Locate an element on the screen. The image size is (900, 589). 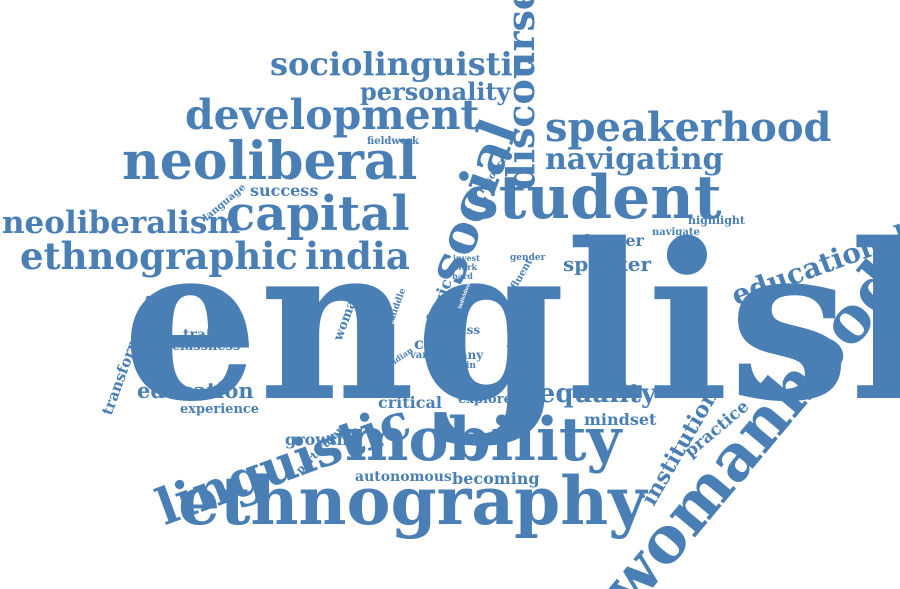
word-capital: capital is located at coordinates (318, 214).